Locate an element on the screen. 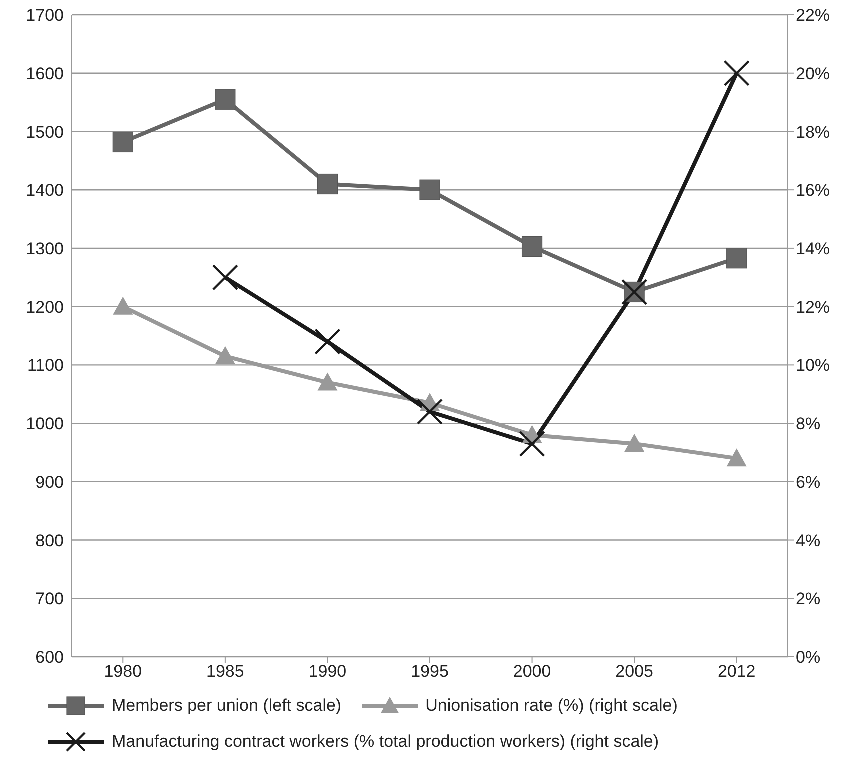 Image resolution: width=864 pixels, height=759 pixels. legend-label: Manufacturing contract workers (% total production workers) (right scale) is located at coordinates (386, 742).